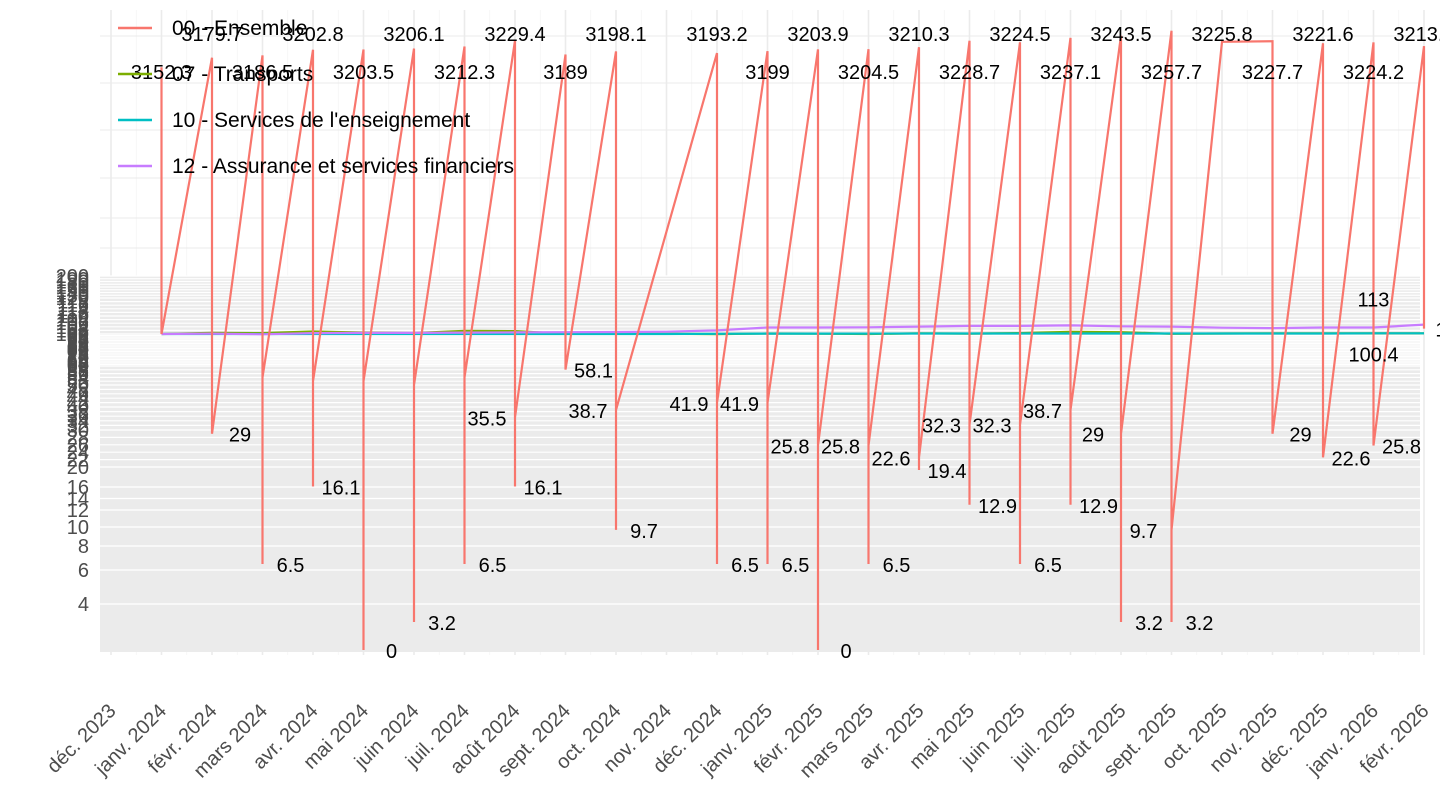 This screenshot has width=1440, height=810. What do you see at coordinates (72, 288) in the screenshot?
I see `y-tick-label: 160` at bounding box center [72, 288].